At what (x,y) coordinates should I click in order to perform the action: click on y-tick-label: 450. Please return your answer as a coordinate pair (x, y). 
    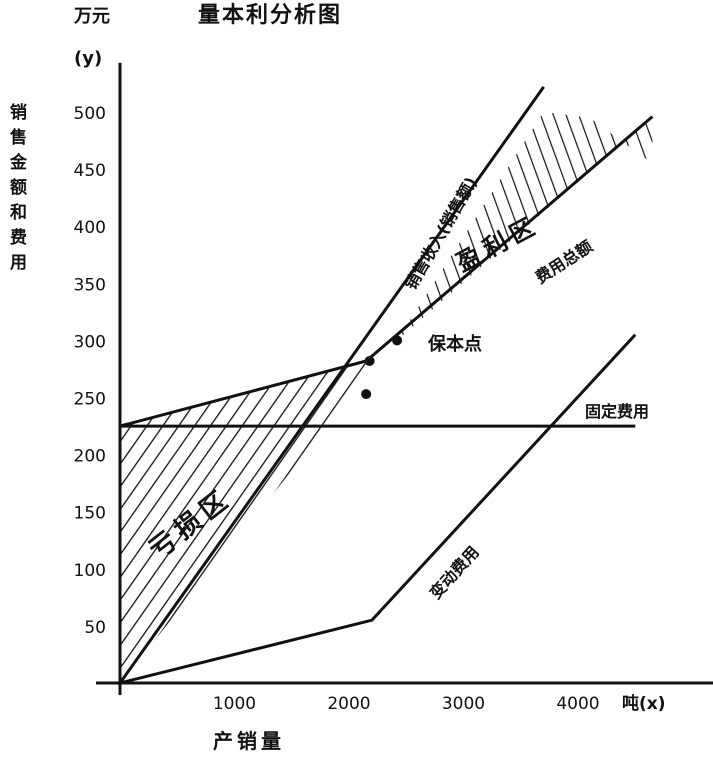
    Looking at the image, I should click on (90, 171).